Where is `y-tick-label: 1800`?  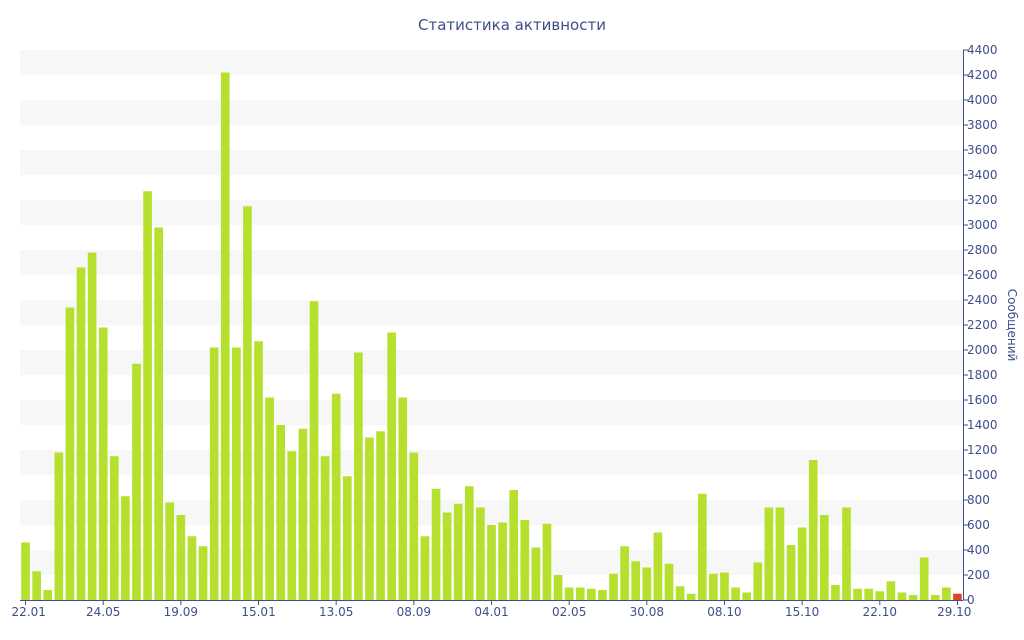
y-tick-label: 1800 is located at coordinates (982, 375).